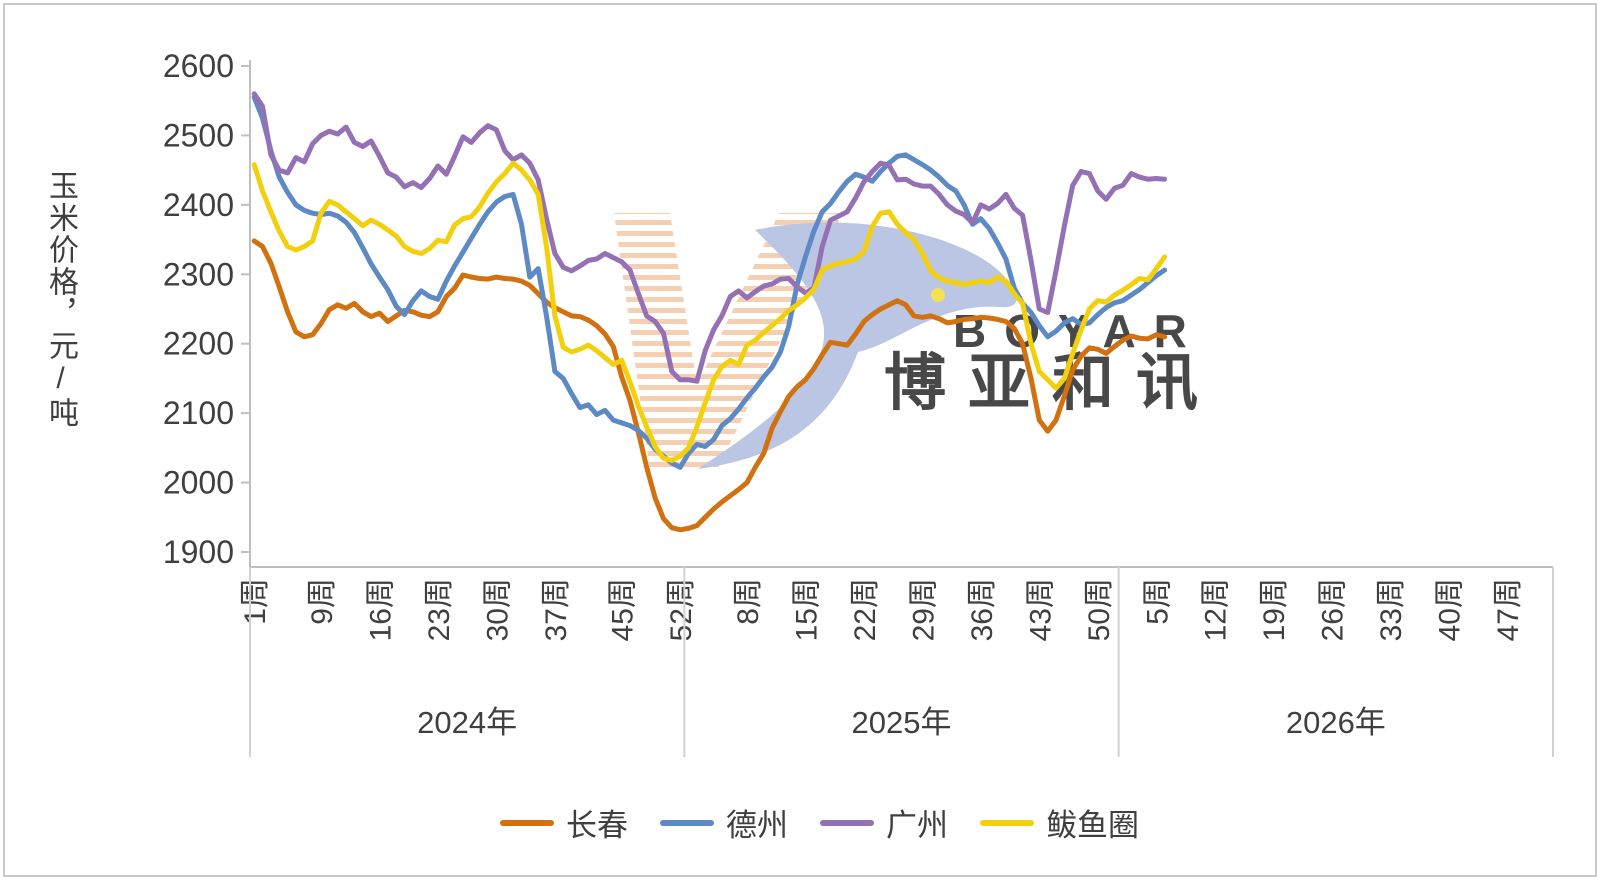 The image size is (1600, 880). I want to click on watermark-text-cn: 博亚和讯, so click(1052, 383).